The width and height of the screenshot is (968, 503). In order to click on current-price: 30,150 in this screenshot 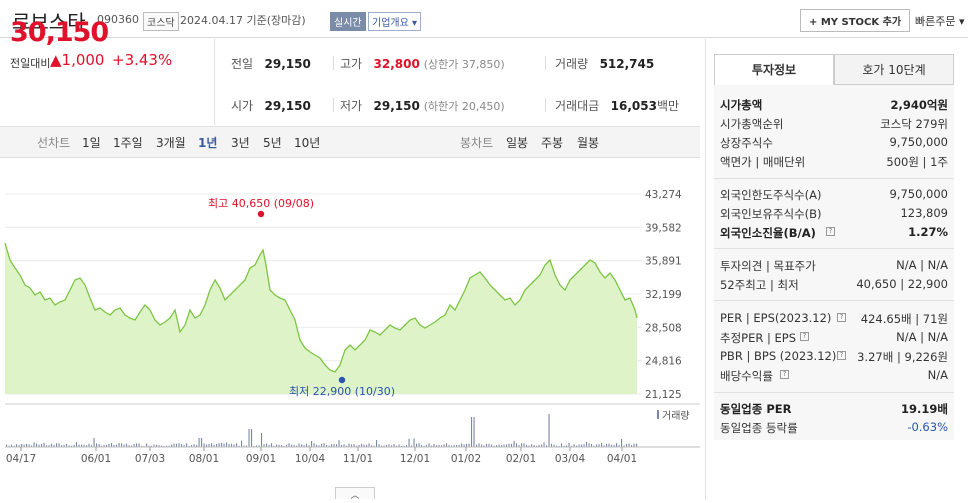, I will do `click(59, 32)`.